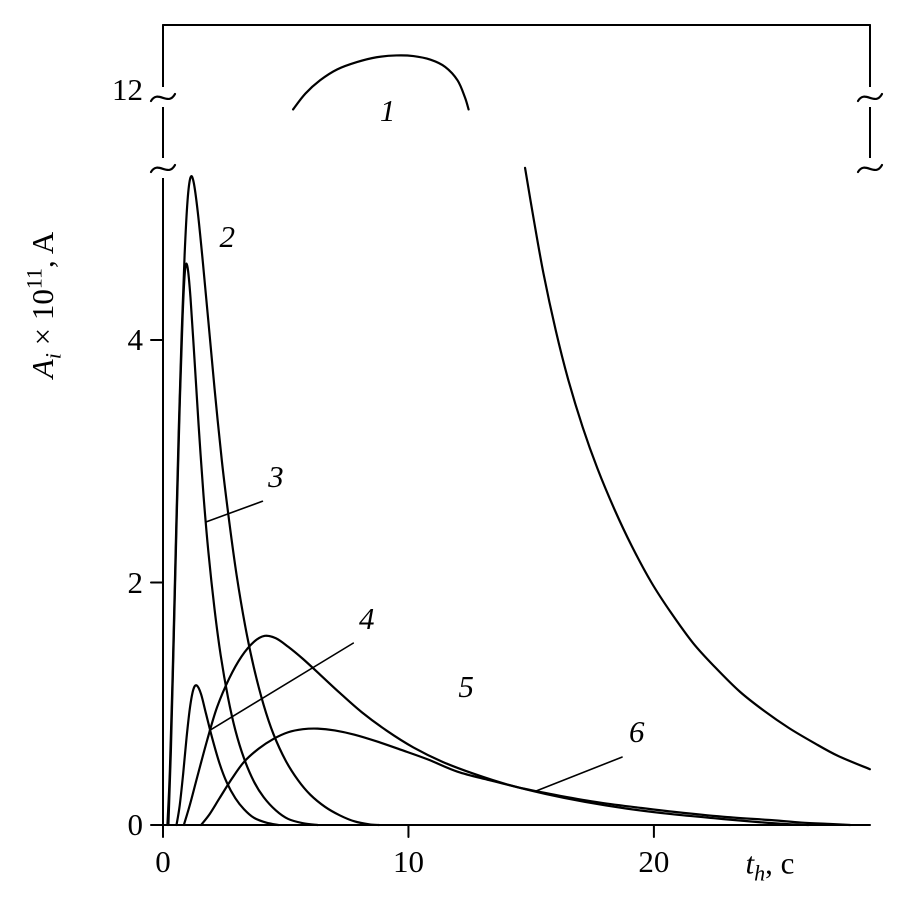  I want to click on curve-label-2: 2, so click(227, 236).